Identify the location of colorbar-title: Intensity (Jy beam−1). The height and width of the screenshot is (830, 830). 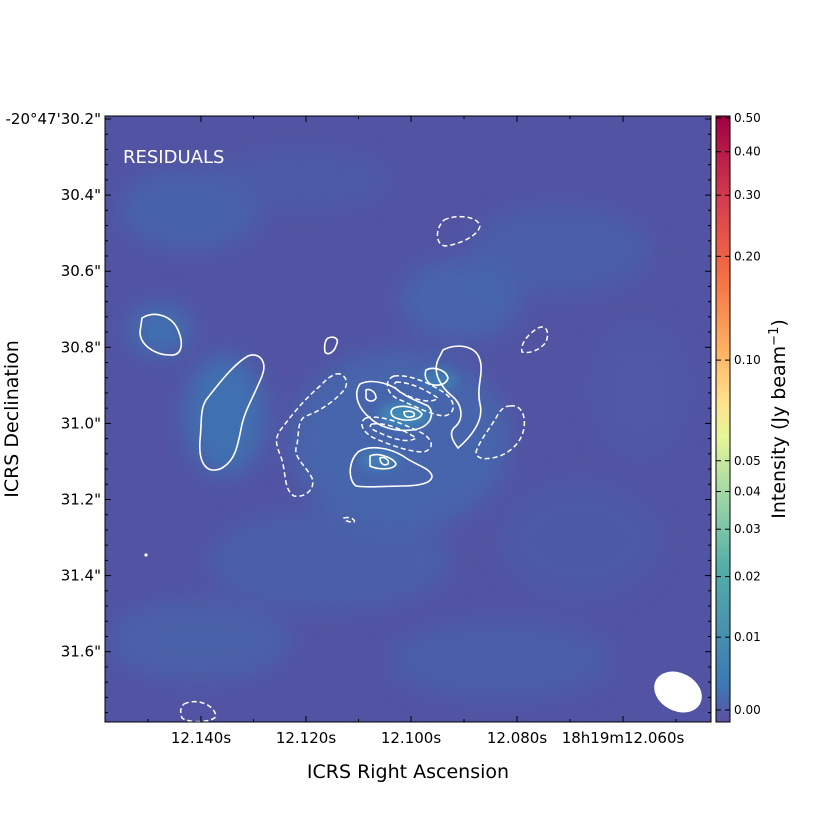
(778, 419).